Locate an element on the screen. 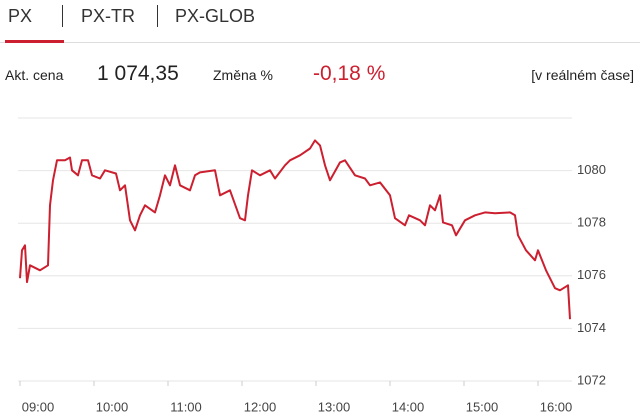 Image resolution: width=640 pixels, height=420 pixels. x-tick-label: 15:00 is located at coordinates (482, 406).